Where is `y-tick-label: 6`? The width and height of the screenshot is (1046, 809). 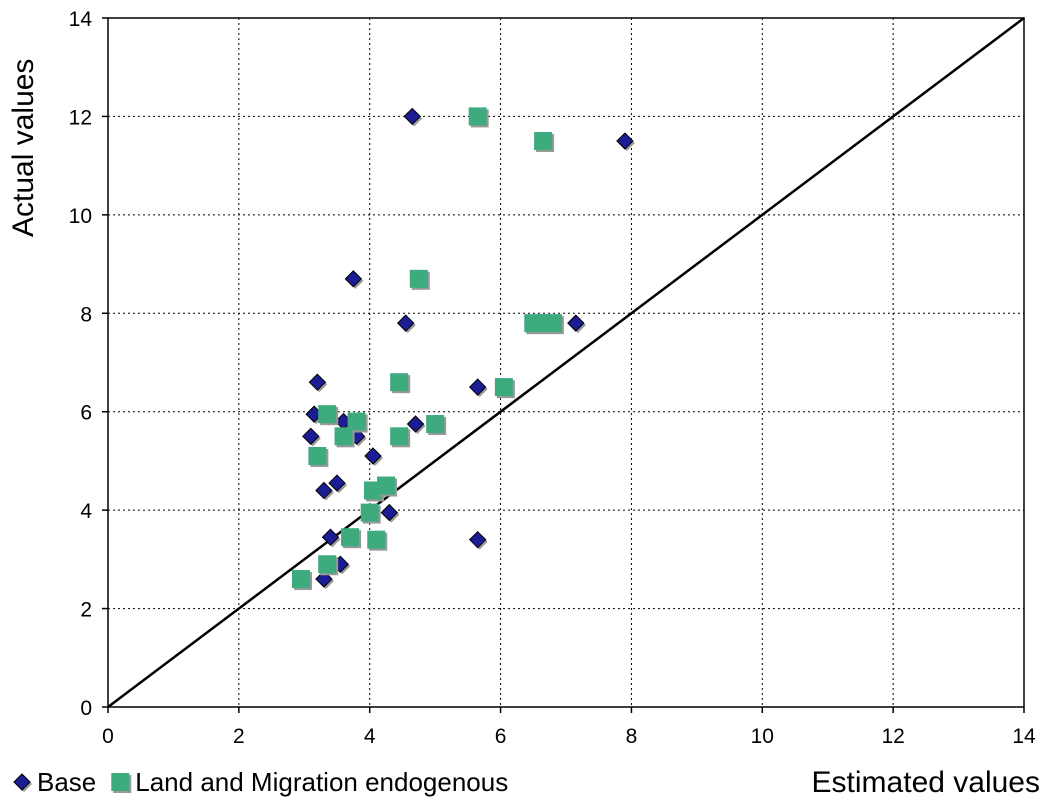
y-tick-label: 6 is located at coordinates (86, 413).